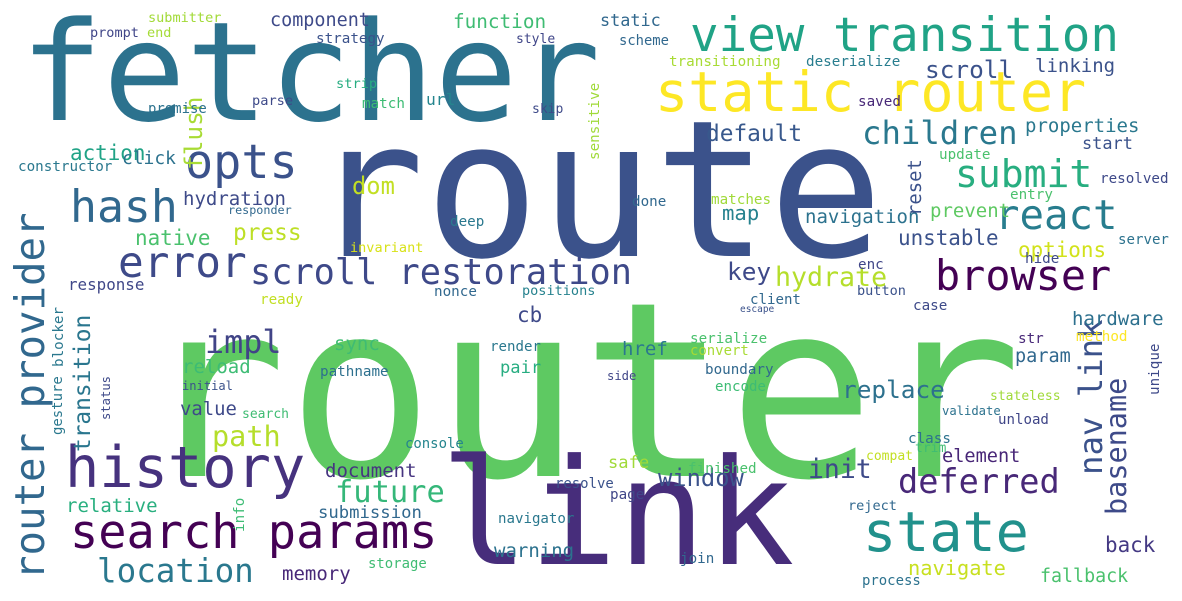  What do you see at coordinates (595, 121) in the screenshot?
I see `word-sensitive: sensitive` at bounding box center [595, 121].